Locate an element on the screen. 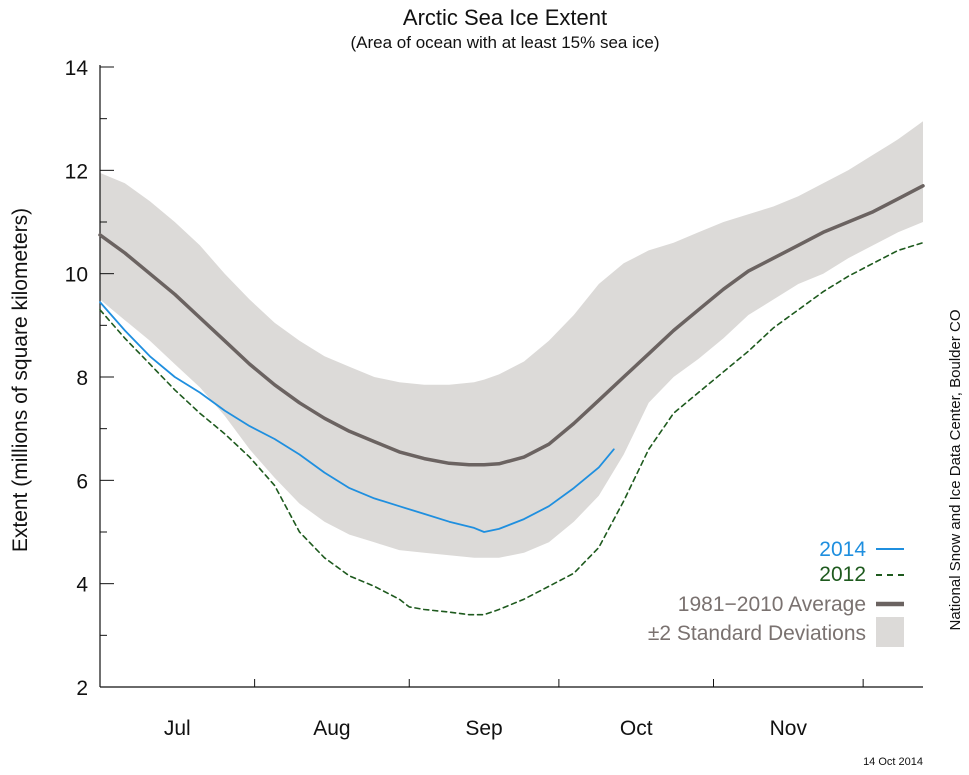  y-tick-label: 10 is located at coordinates (76, 275).